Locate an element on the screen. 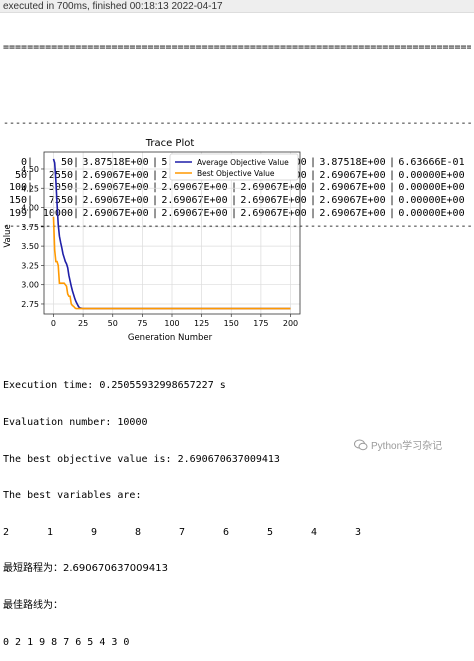 The image size is (474, 661). chart-x-ticks: 0 25 50 75 100 125 150 175 200 is located at coordinates (174, 321).